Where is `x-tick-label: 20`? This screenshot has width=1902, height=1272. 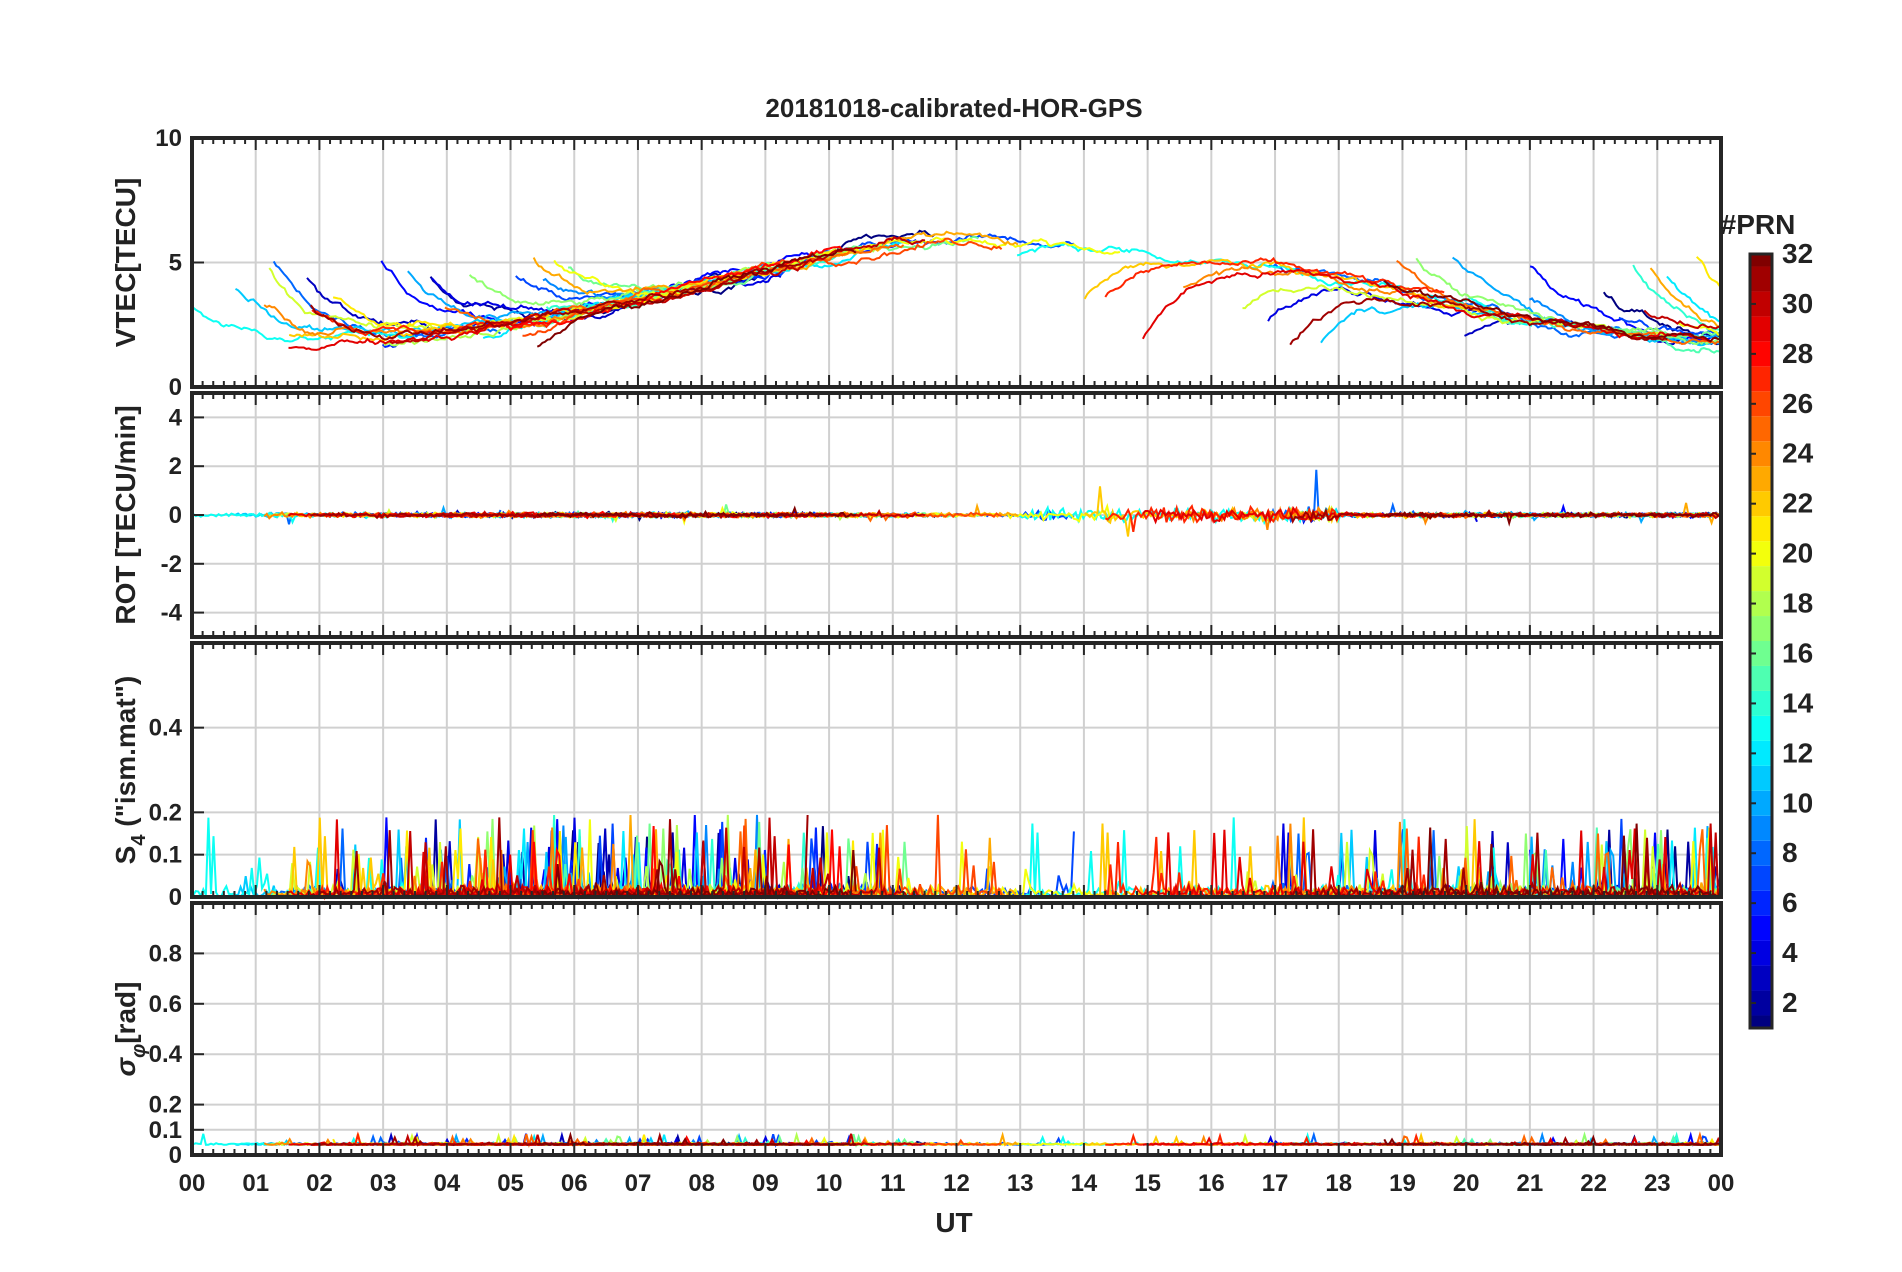 x-tick-label: 20 is located at coordinates (1466, 1183).